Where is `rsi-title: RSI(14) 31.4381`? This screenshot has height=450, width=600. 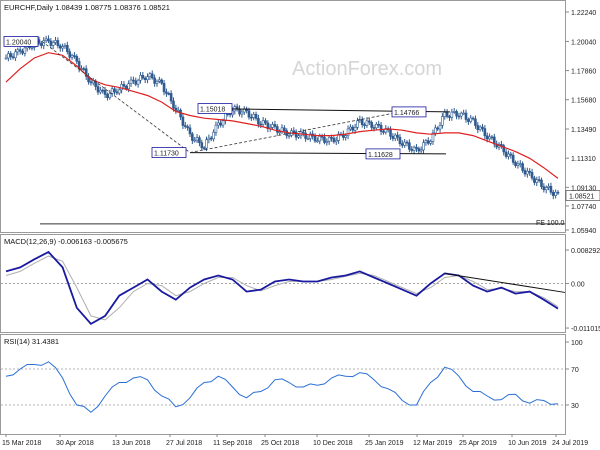 rsi-title: RSI(14) 31.4381 is located at coordinates (31, 341).